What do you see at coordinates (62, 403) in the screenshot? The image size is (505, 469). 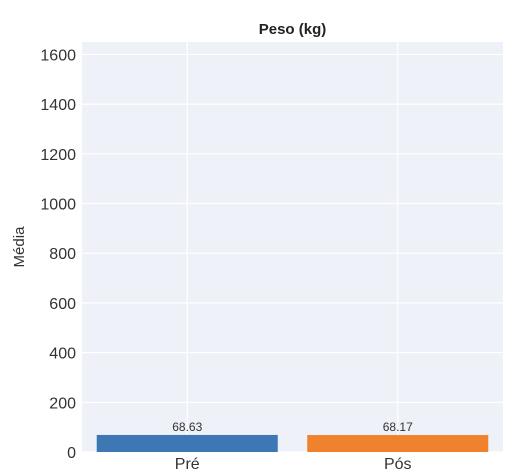 I see `y-tick-label: 200` at bounding box center [62, 403].